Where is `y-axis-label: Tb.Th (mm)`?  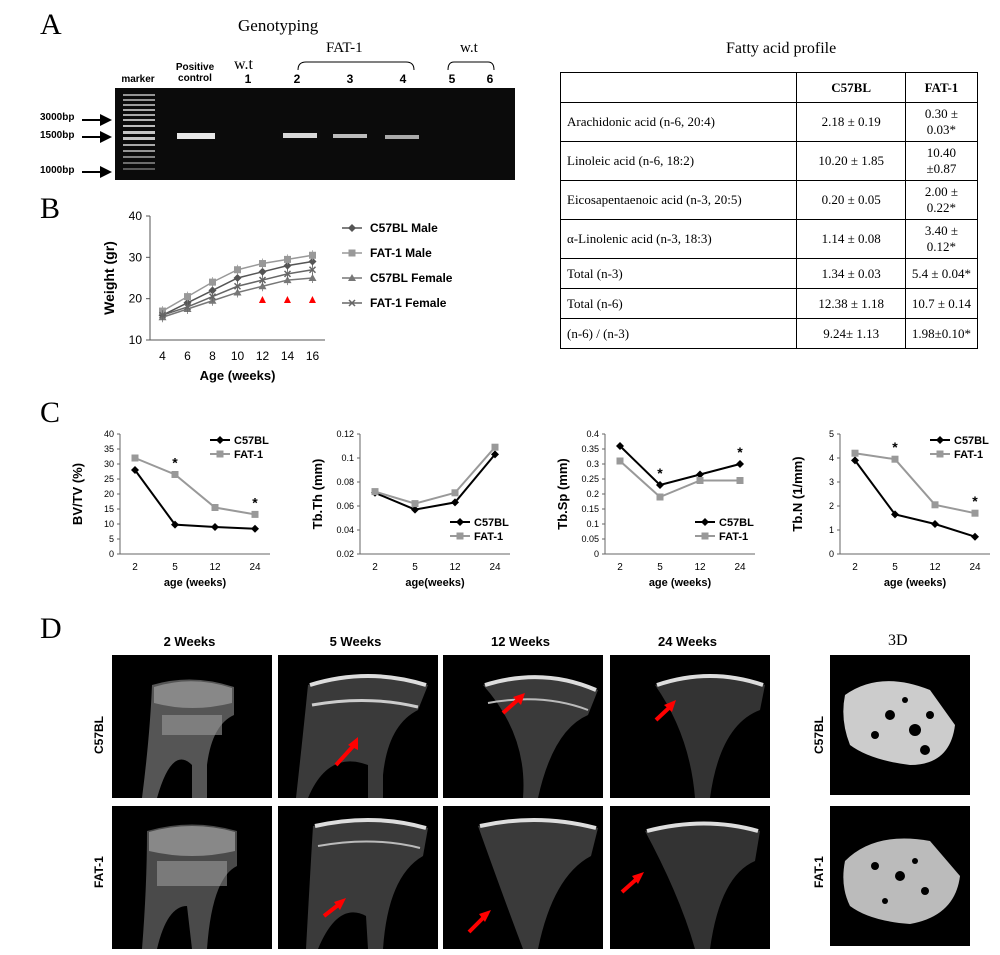 y-axis-label: Tb.Th (mm) is located at coordinates (317, 494).